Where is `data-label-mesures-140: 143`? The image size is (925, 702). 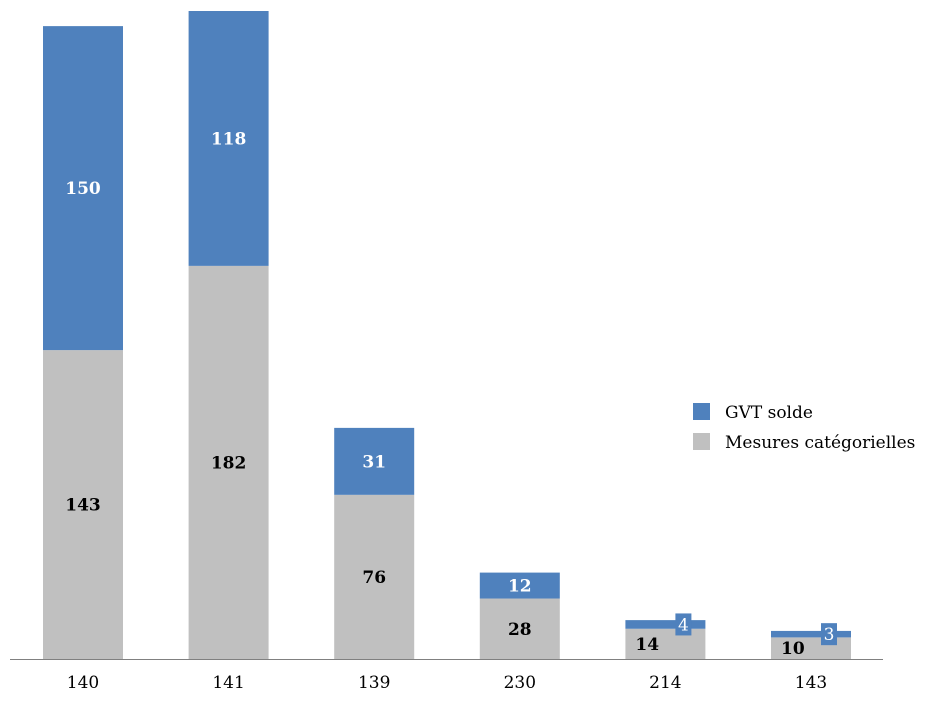 data-label-mesures-140: 143 is located at coordinates (83, 506).